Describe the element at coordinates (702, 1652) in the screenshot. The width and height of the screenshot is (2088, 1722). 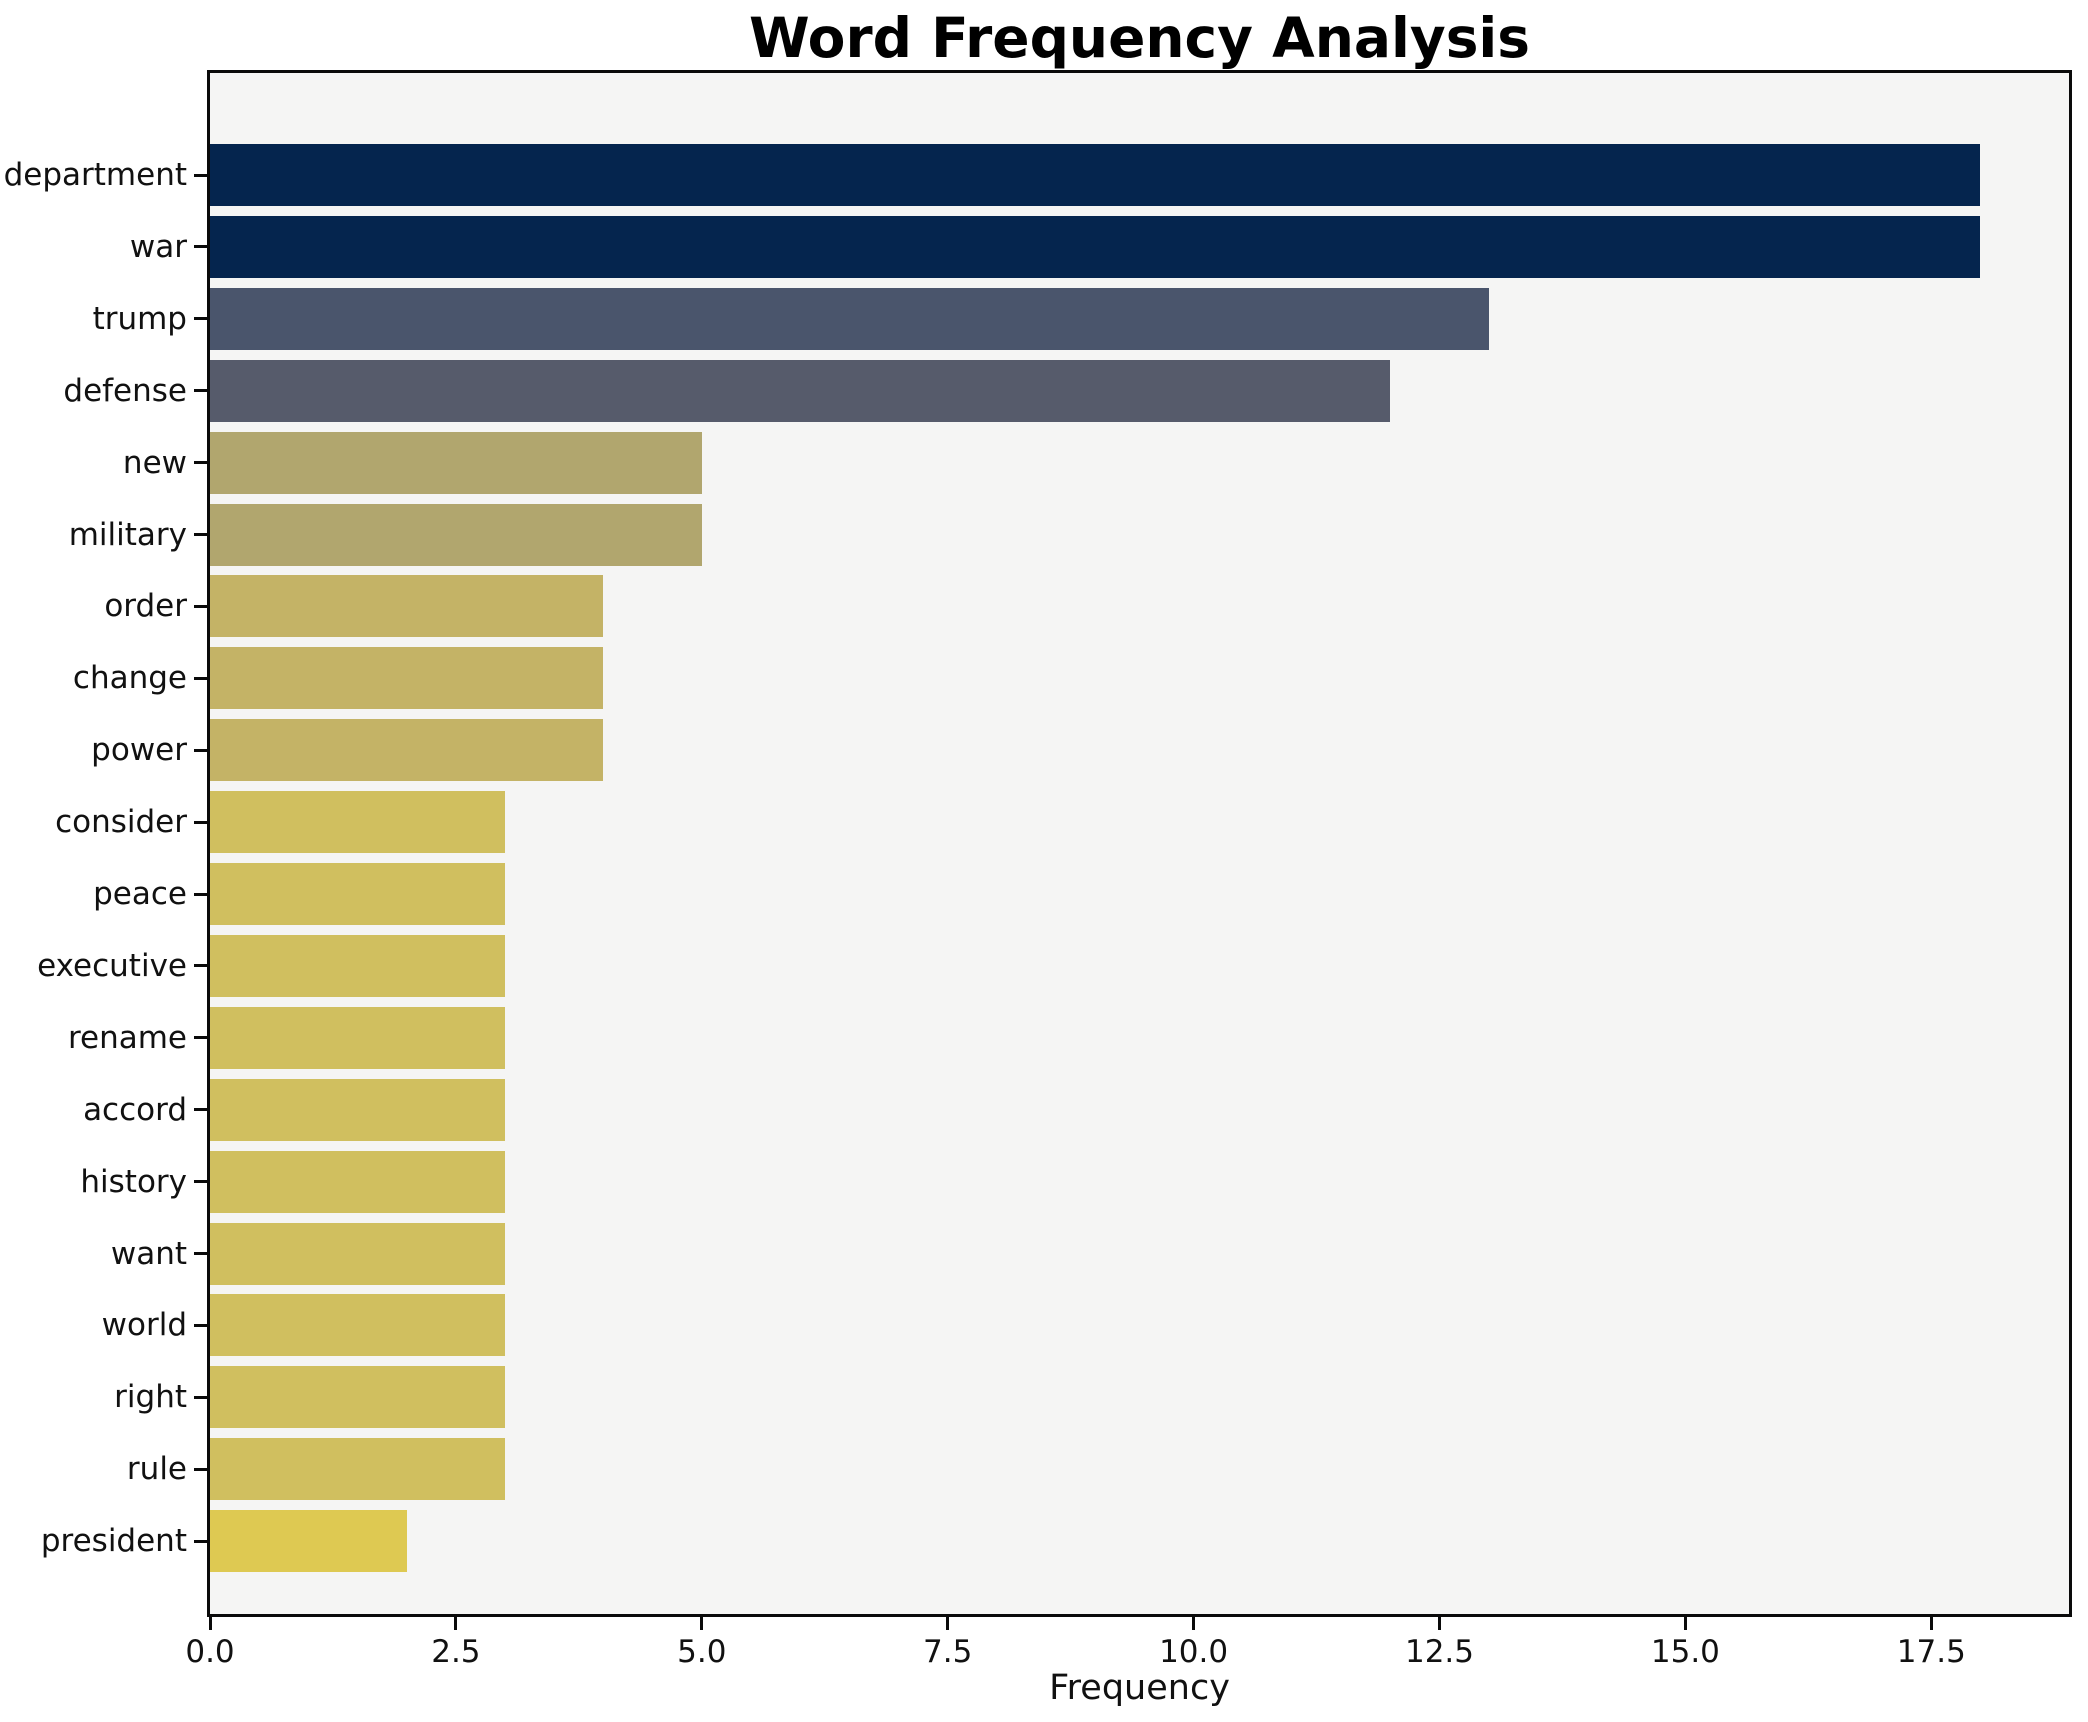
I see `x-tick-label-5.0: 5.0` at that location.